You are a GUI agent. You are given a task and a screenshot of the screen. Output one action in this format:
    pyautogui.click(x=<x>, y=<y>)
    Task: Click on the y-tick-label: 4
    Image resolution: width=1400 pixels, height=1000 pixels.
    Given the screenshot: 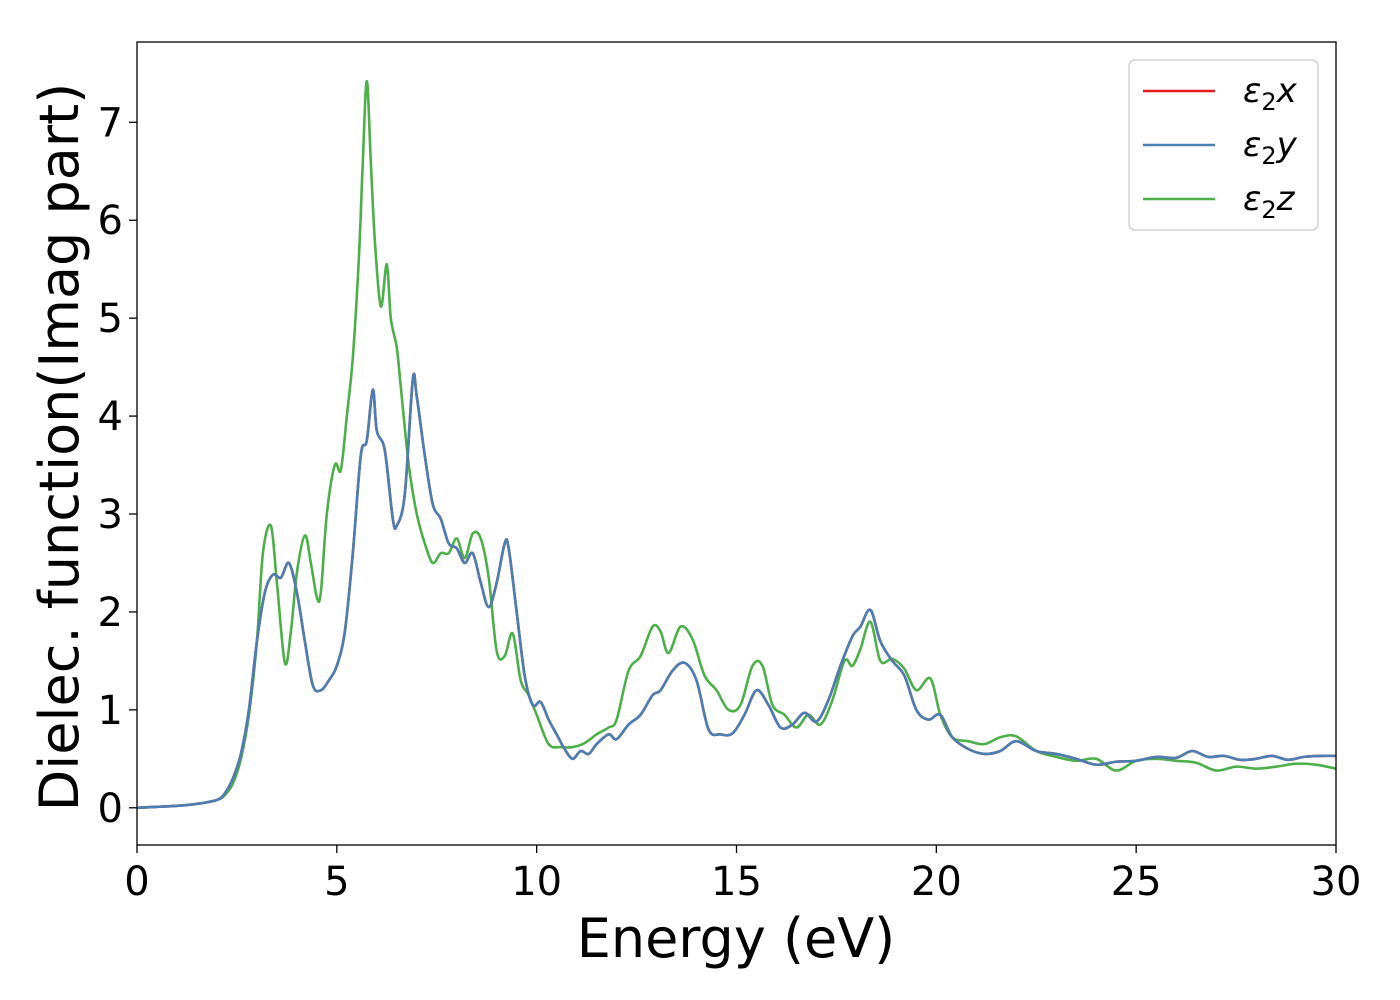 What is the action you would take?
    pyautogui.click(x=110, y=417)
    